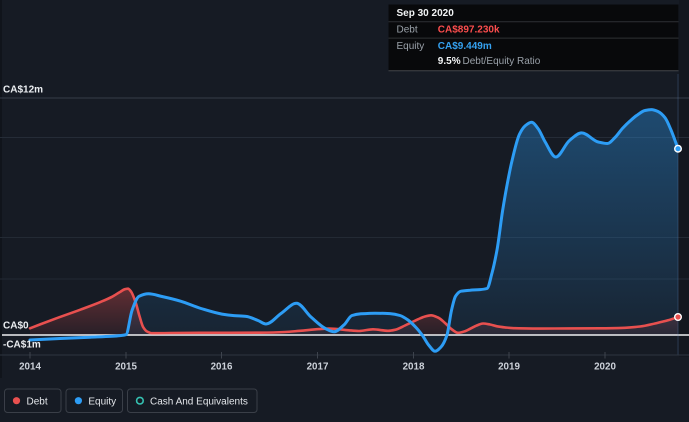 This screenshot has width=689, height=422. What do you see at coordinates (199, 401) in the screenshot?
I see `svg-text: Cash And Equivalents` at bounding box center [199, 401].